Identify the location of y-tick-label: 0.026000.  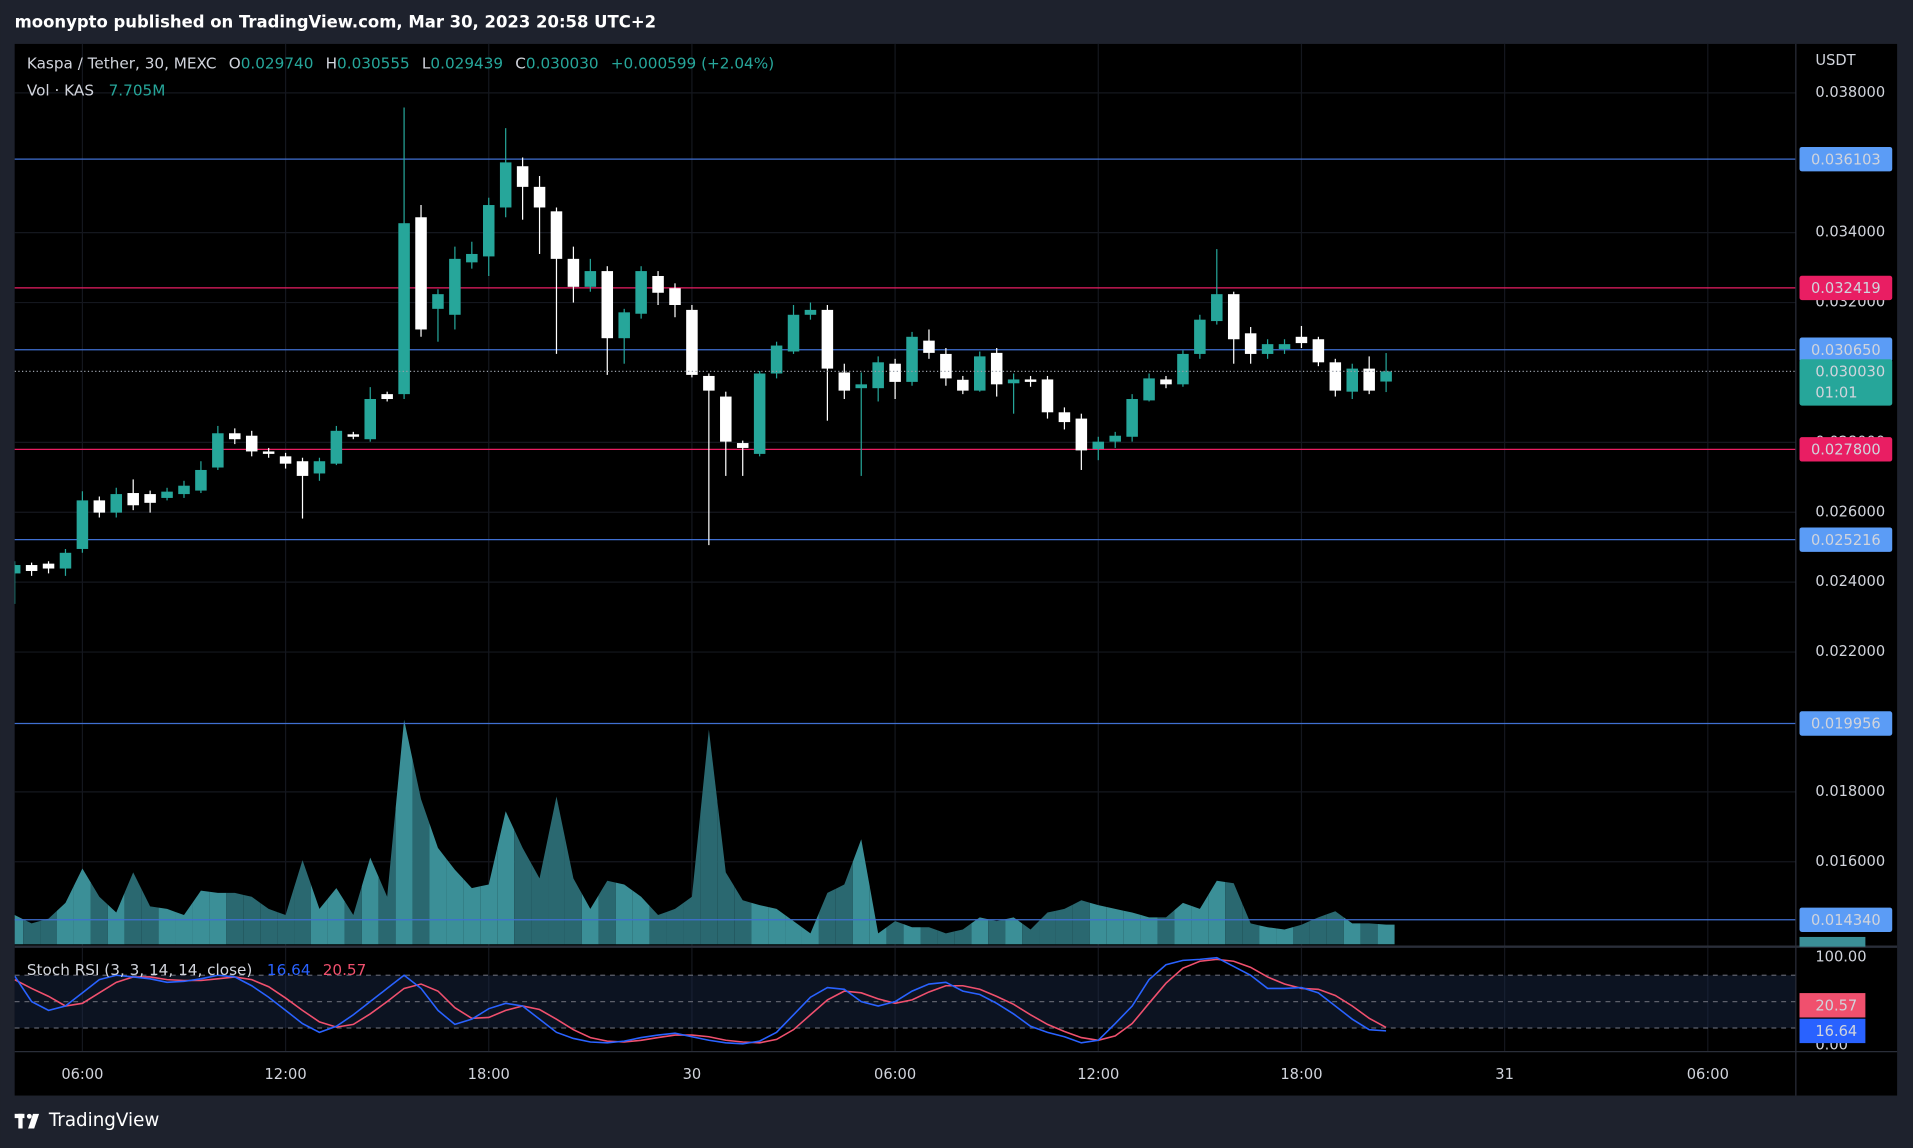
(1850, 511).